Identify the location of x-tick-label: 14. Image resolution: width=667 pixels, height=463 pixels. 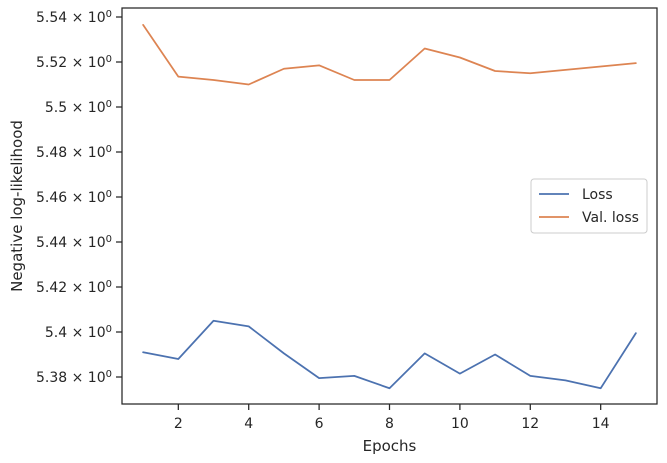
(601, 424).